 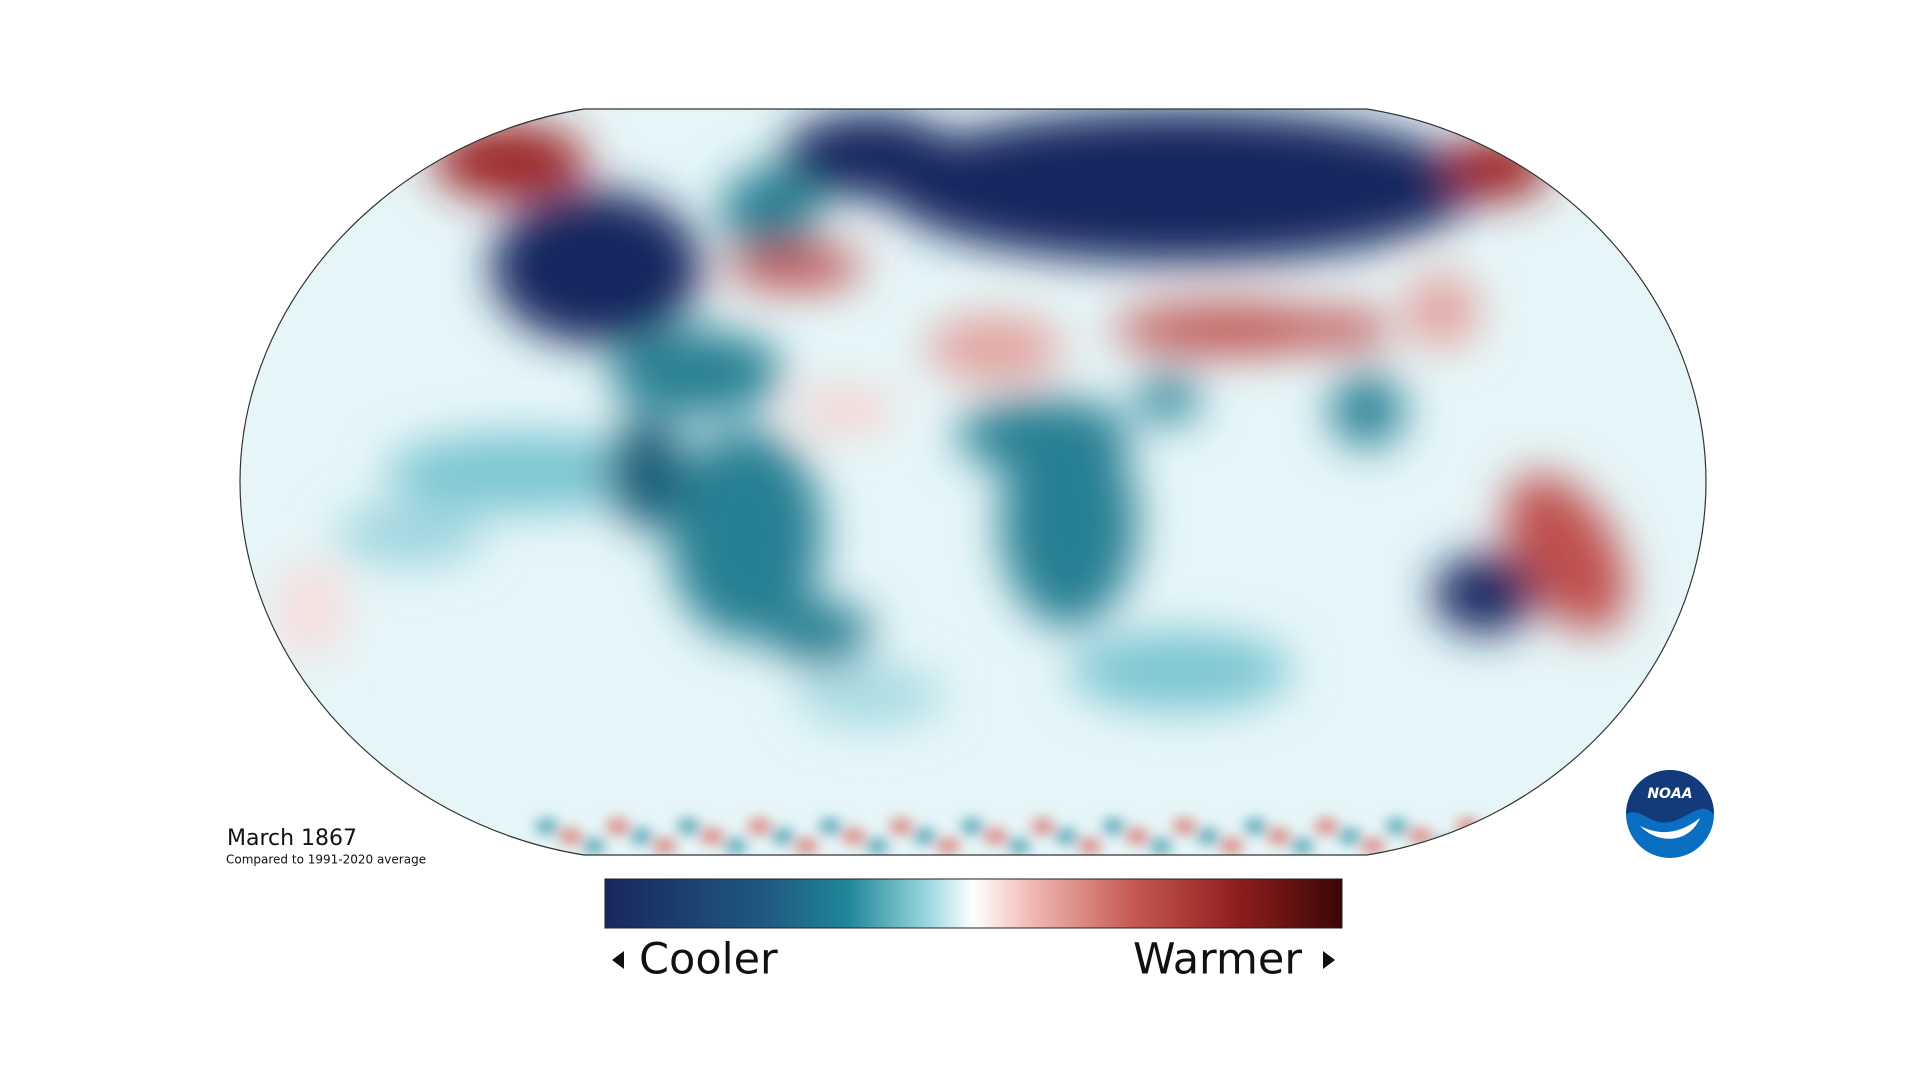 I want to click on map-title: March 1867, so click(x=292, y=838).